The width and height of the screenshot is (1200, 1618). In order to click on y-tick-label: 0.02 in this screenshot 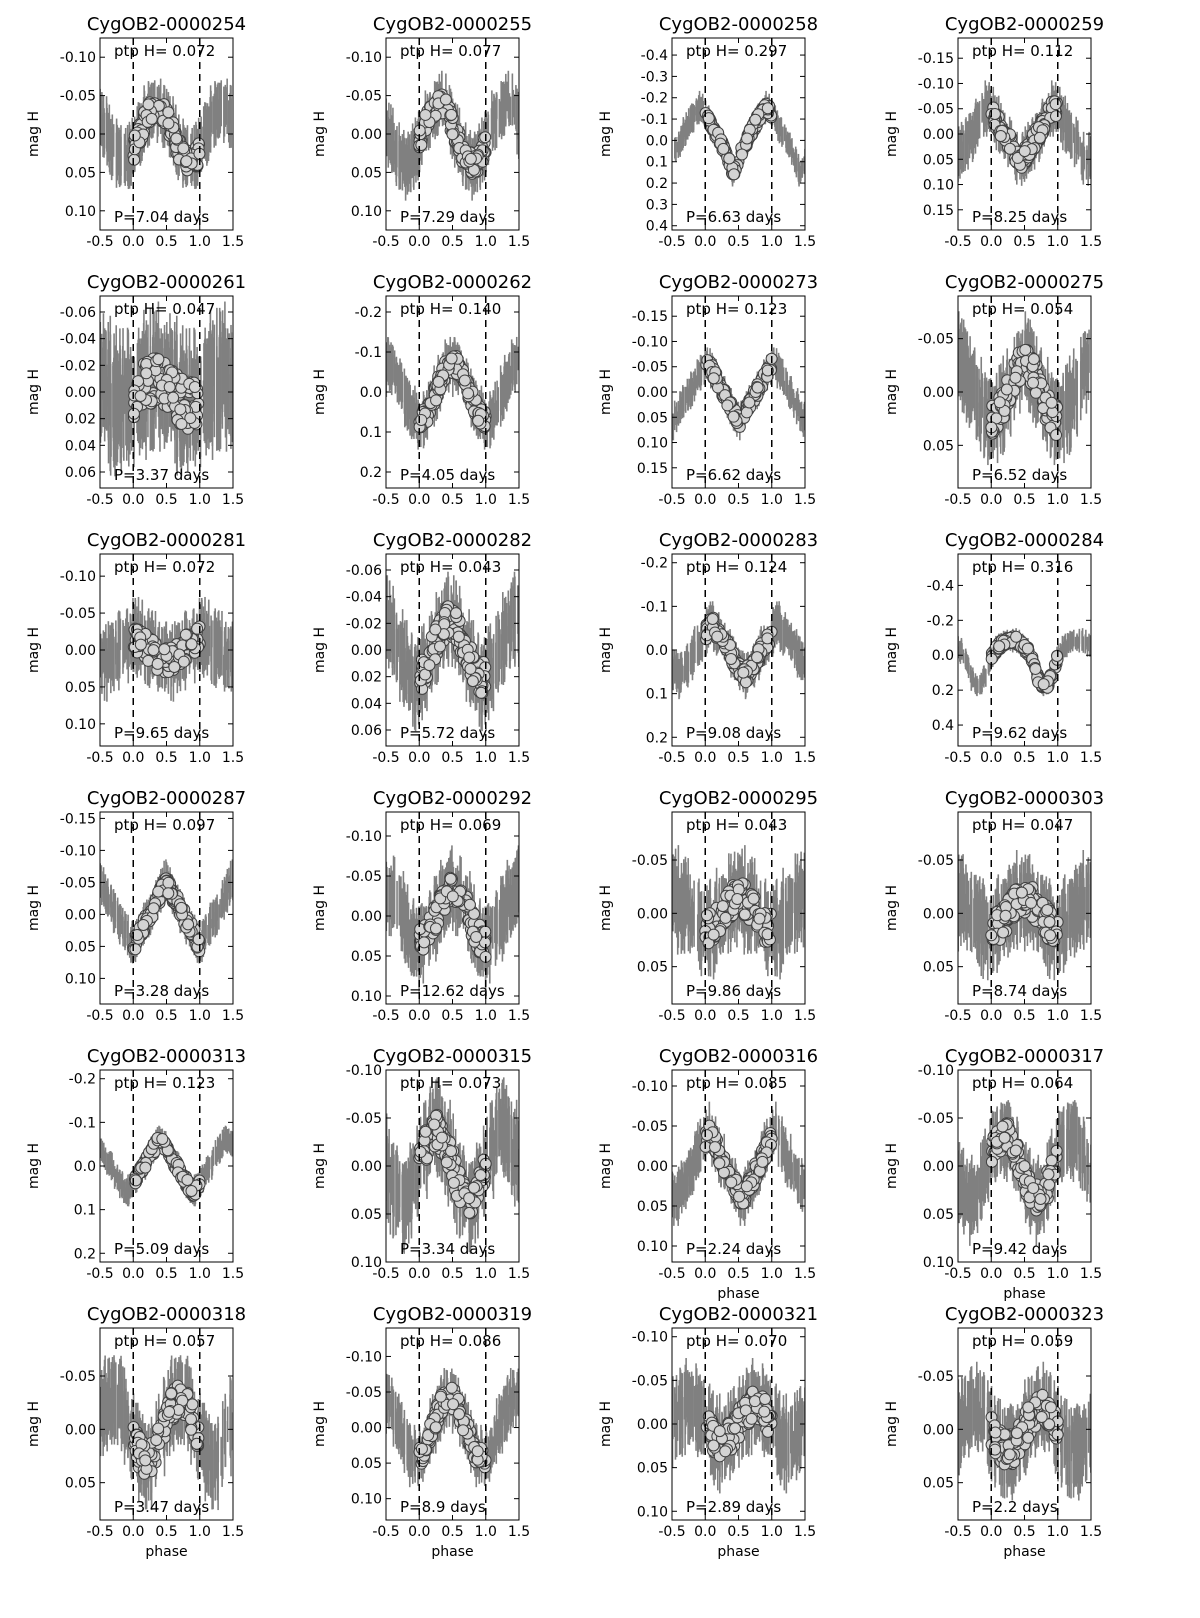, I will do `click(80, 420)`.